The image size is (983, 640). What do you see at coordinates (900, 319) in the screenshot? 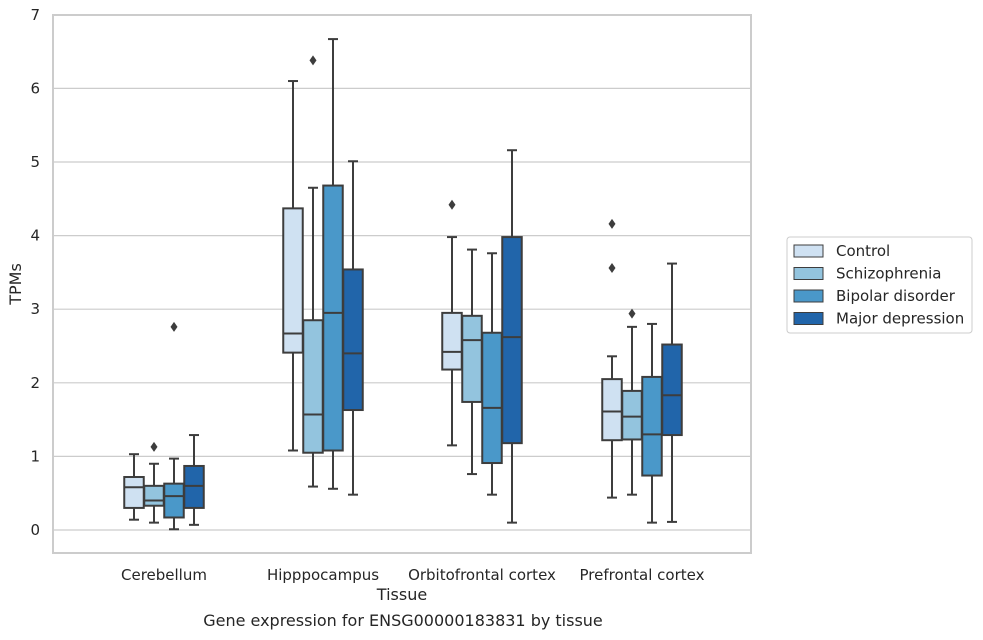
I see `legend-label: Major depression` at bounding box center [900, 319].